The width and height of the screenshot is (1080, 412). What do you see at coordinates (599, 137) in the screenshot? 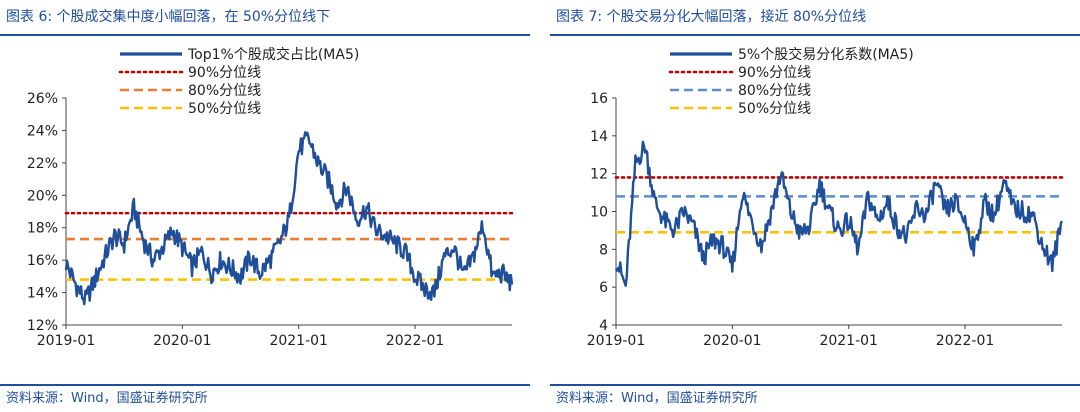
I see `y-tick-label: 14` at bounding box center [599, 137].